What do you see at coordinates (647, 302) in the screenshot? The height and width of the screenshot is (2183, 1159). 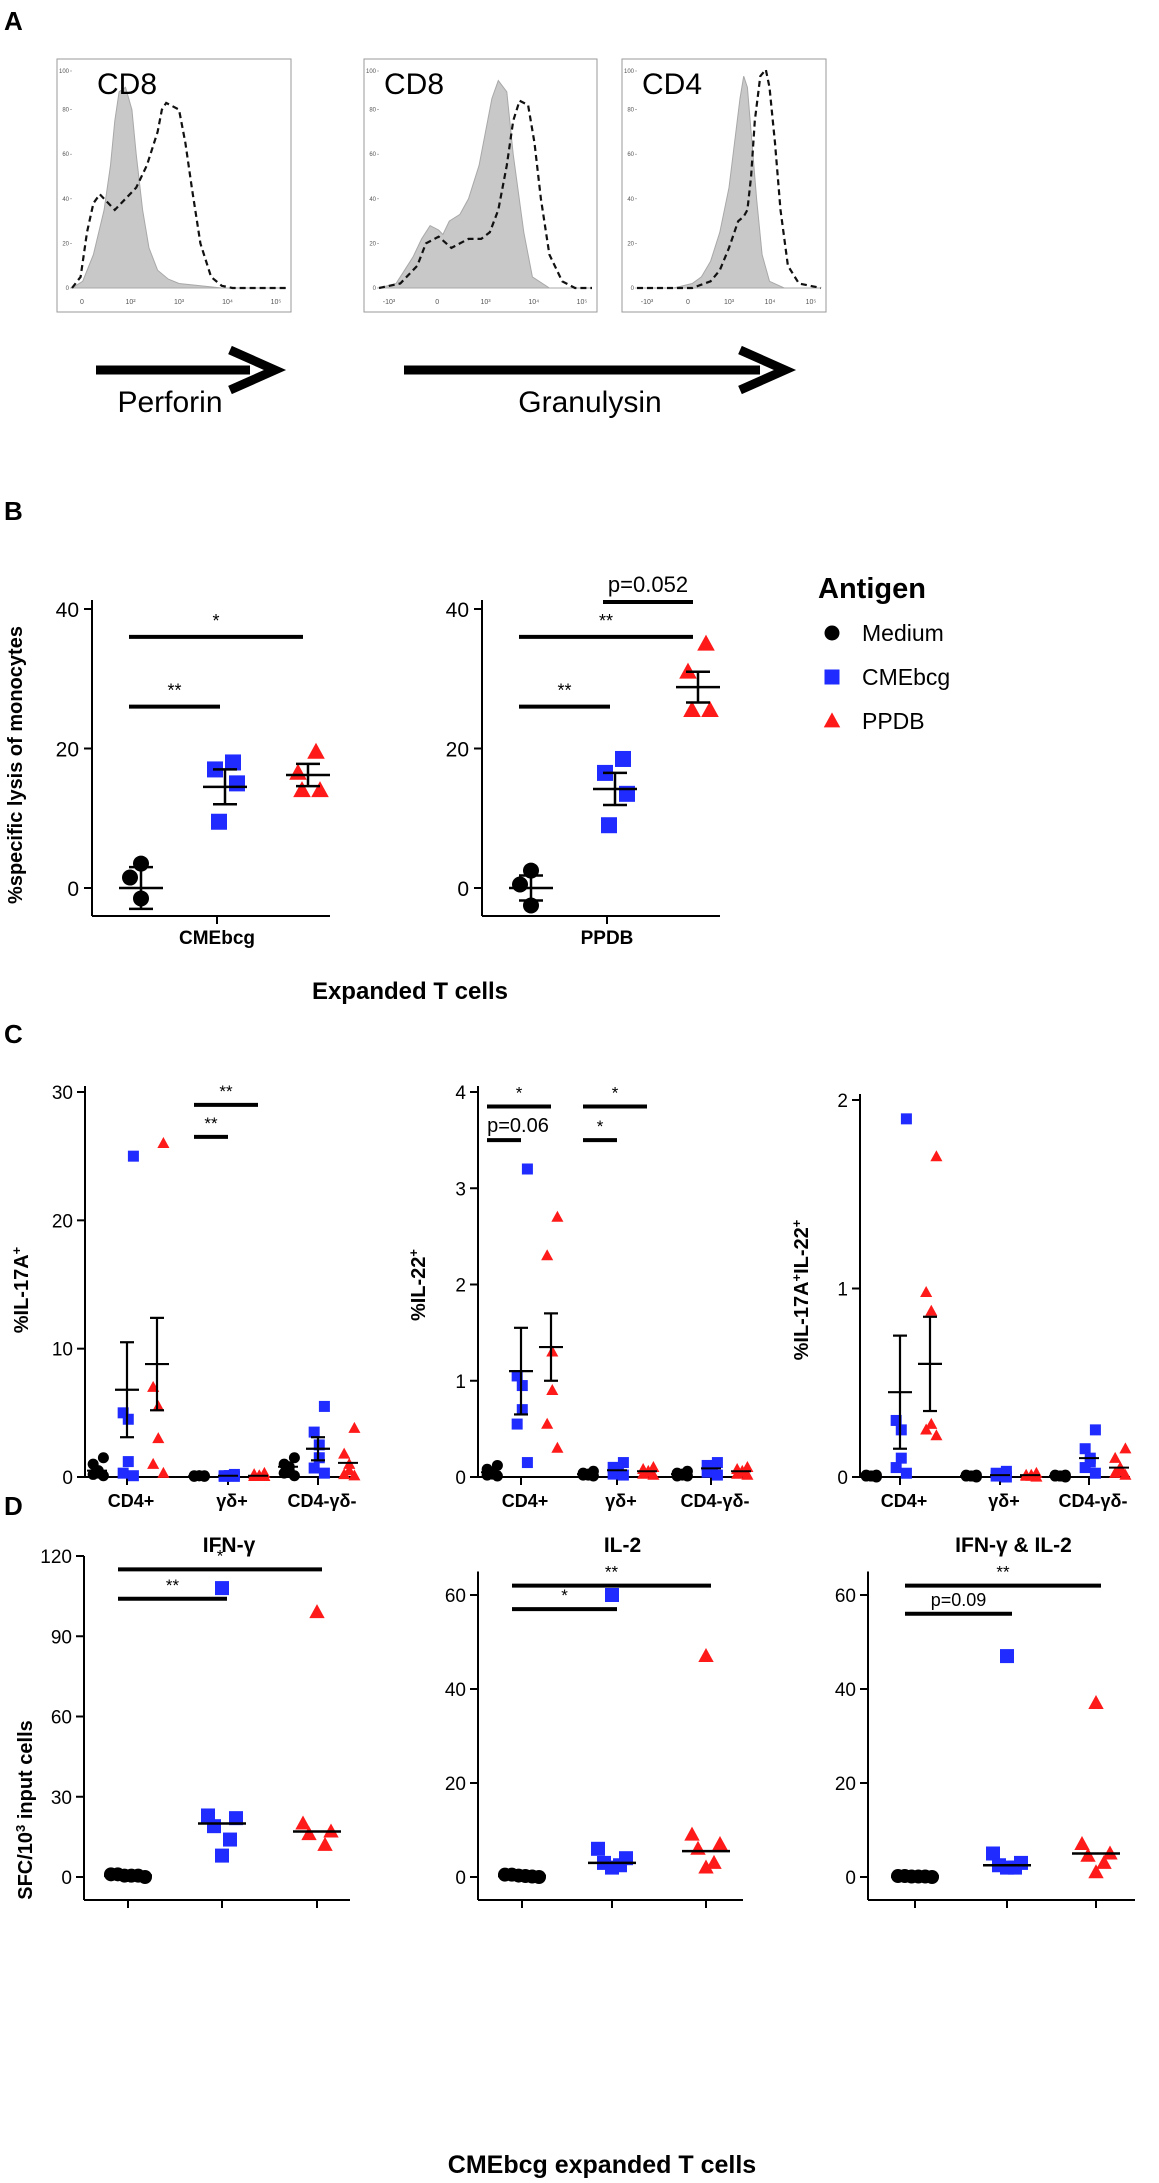 I see `x-tick-label: -10³` at bounding box center [647, 302].